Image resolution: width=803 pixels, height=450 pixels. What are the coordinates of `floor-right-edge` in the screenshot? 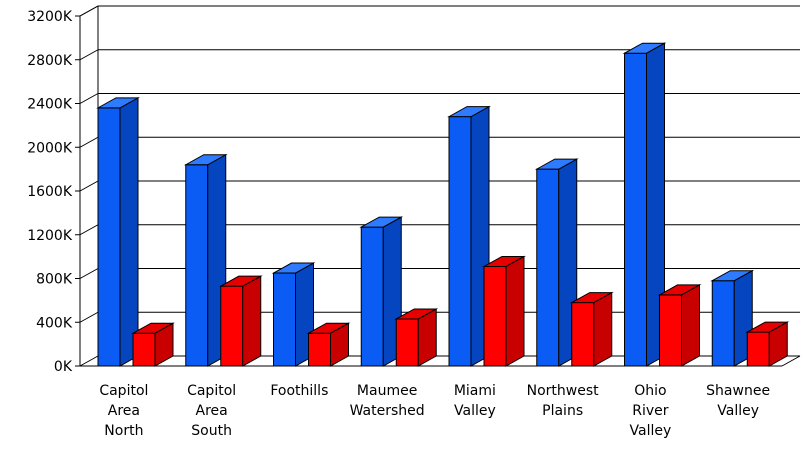 It's located at (791, 361).